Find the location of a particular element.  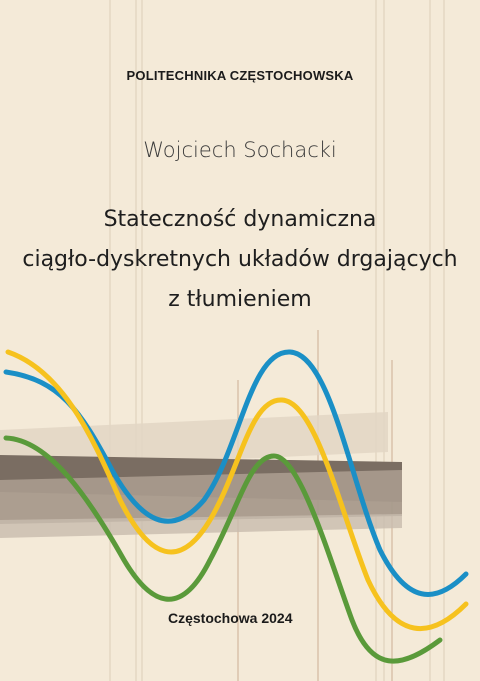

title-line-1: Stateczność dynamiczna is located at coordinates (240, 219).